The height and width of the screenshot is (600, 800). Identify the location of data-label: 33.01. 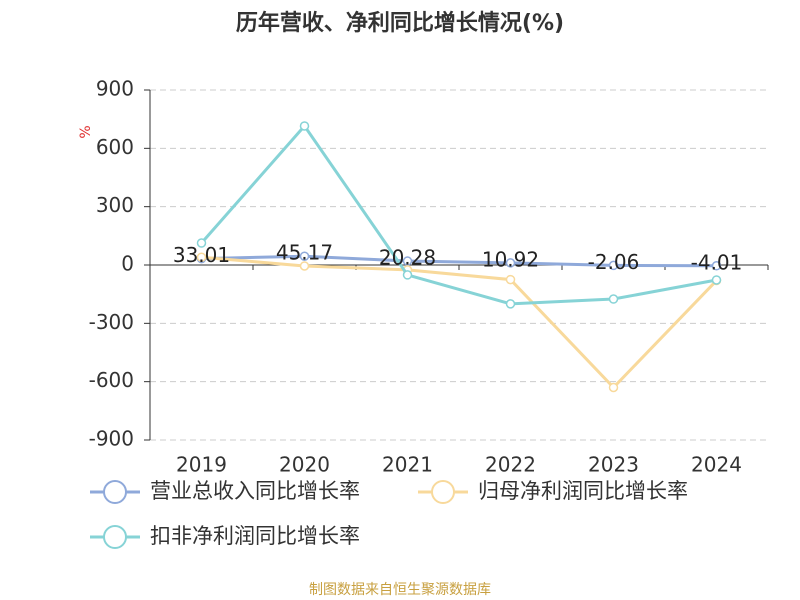
(201, 255).